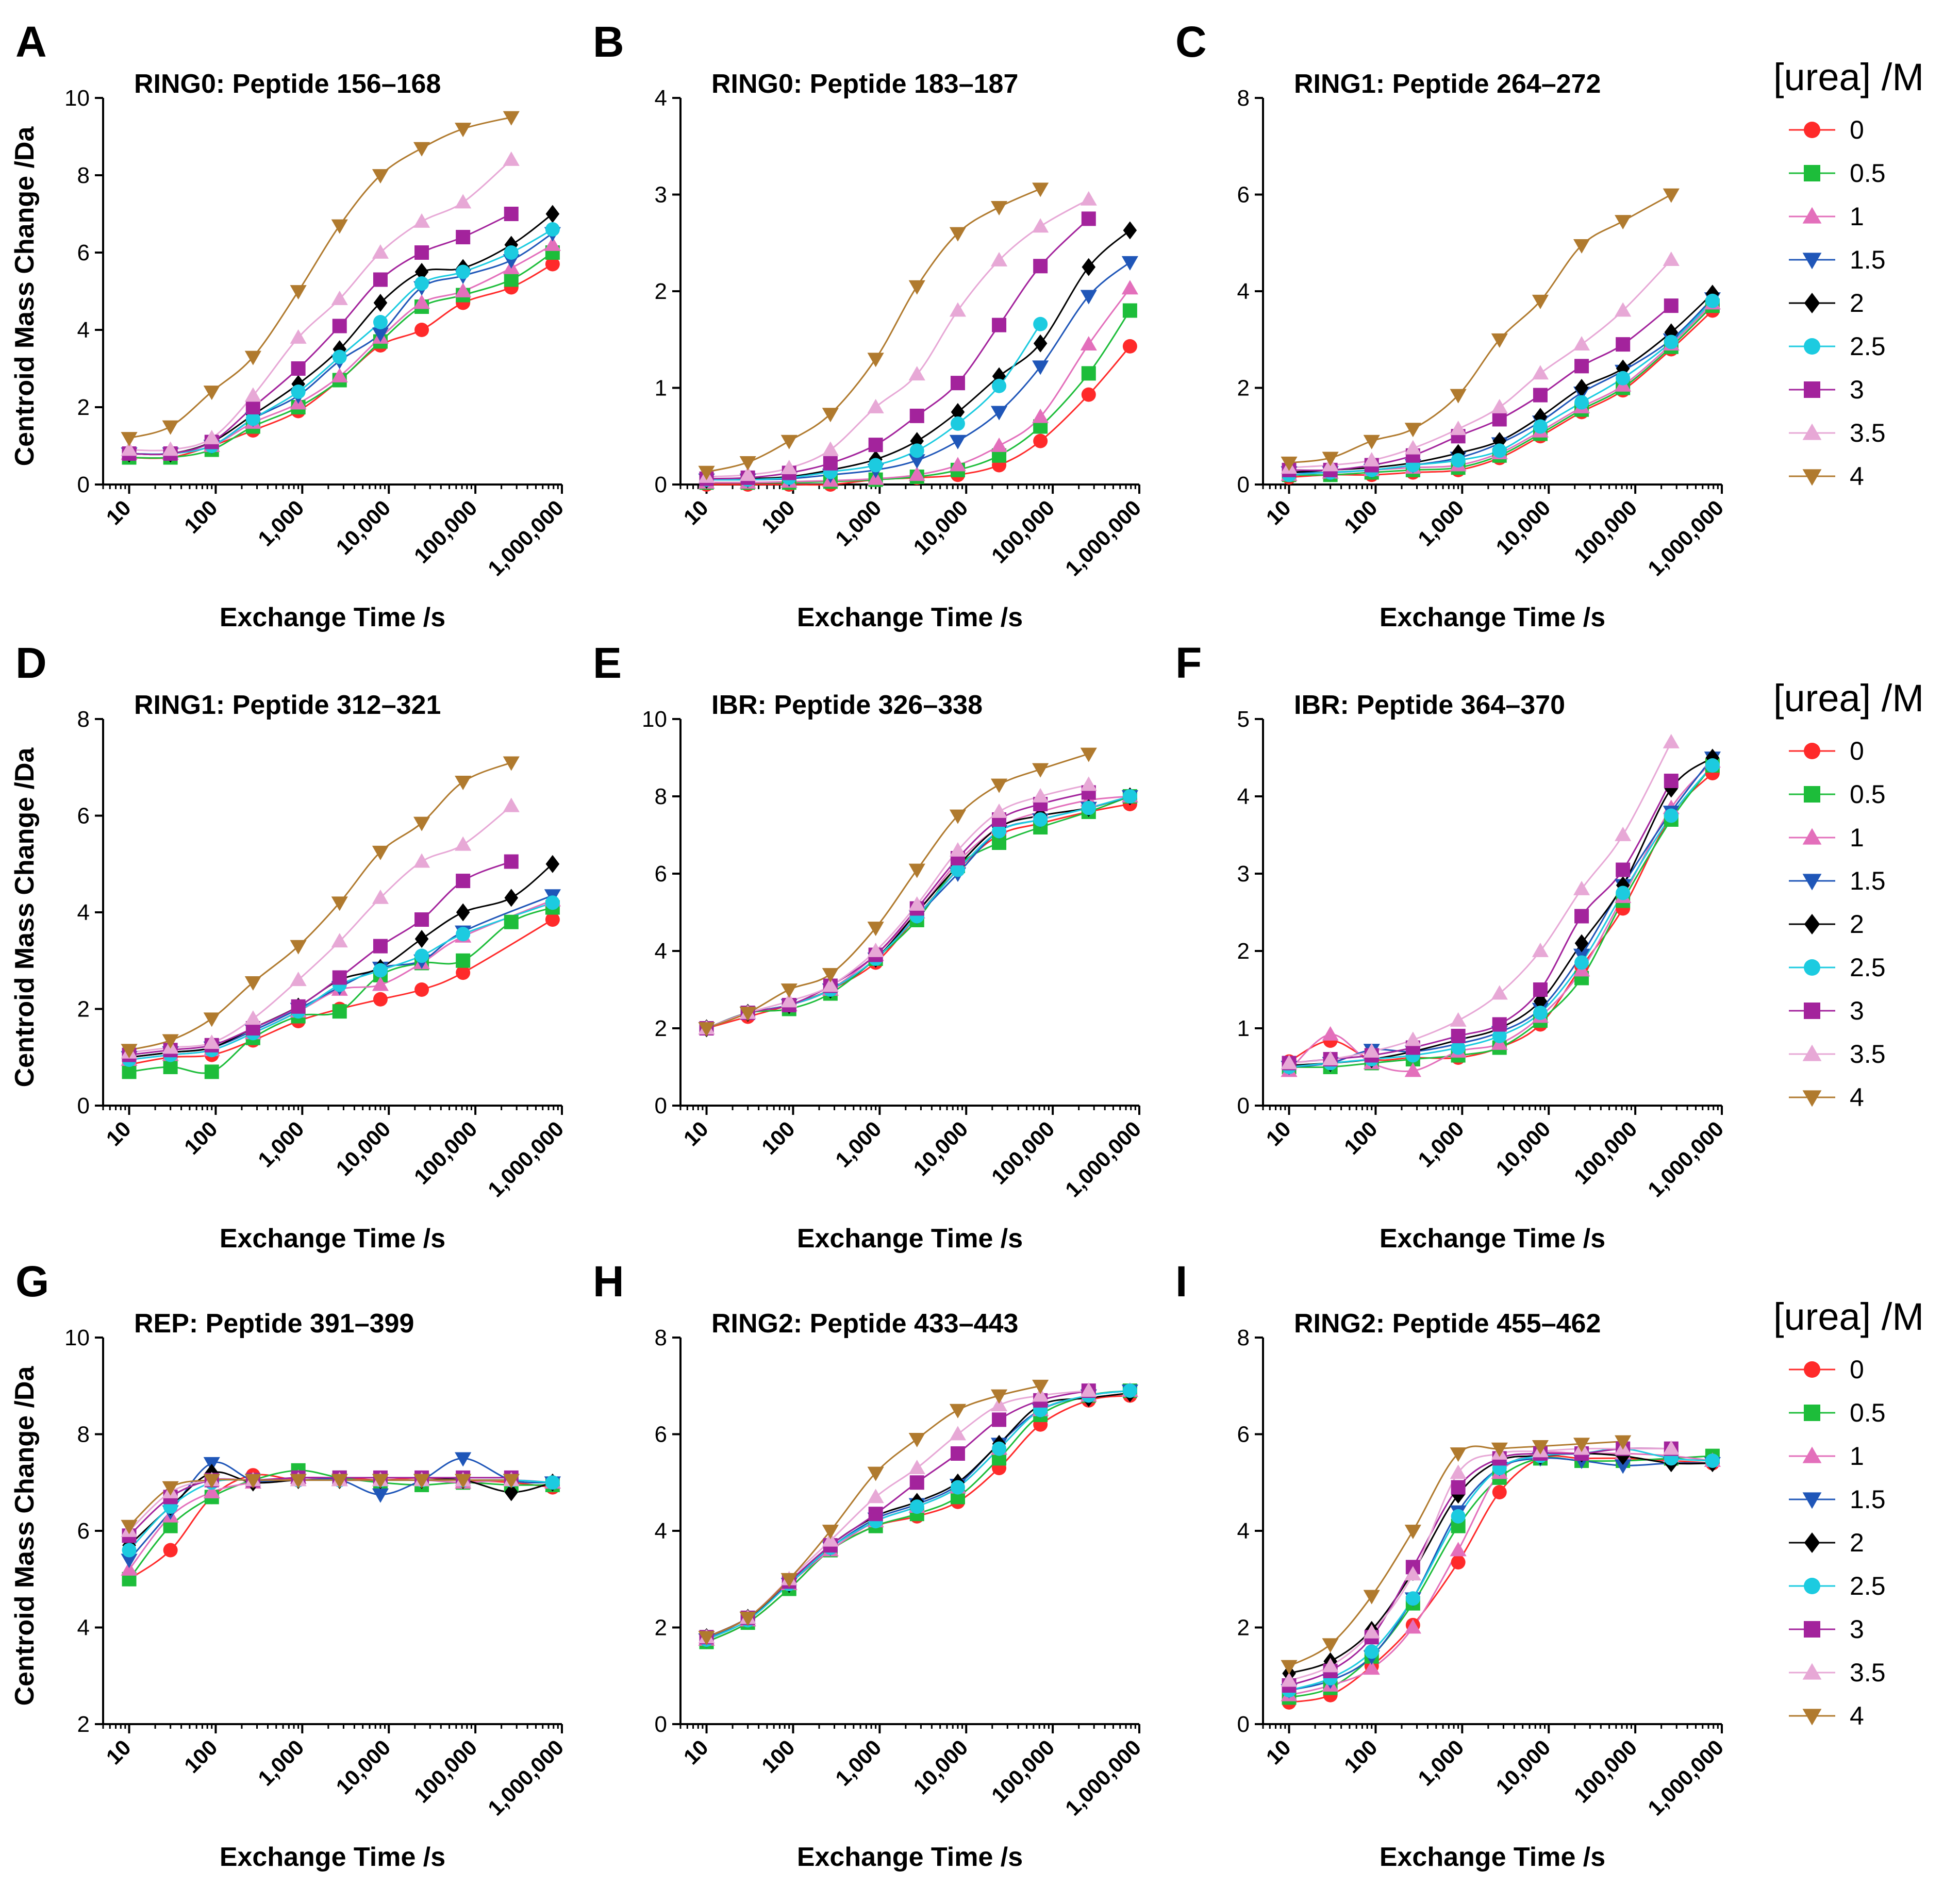 Image resolution: width=1960 pixels, height=1887 pixels. Describe the element at coordinates (1868, 1672) in the screenshot. I see `legend-label: 3.5` at that location.